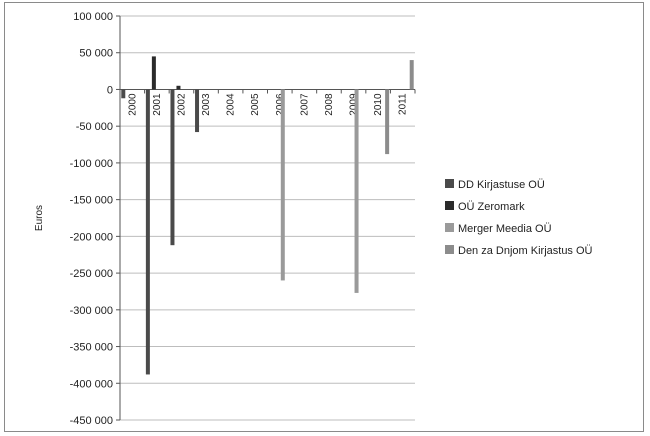 The height and width of the screenshot is (436, 650). I want to click on legend-label: Merger Meedia OÜ, so click(505, 229).